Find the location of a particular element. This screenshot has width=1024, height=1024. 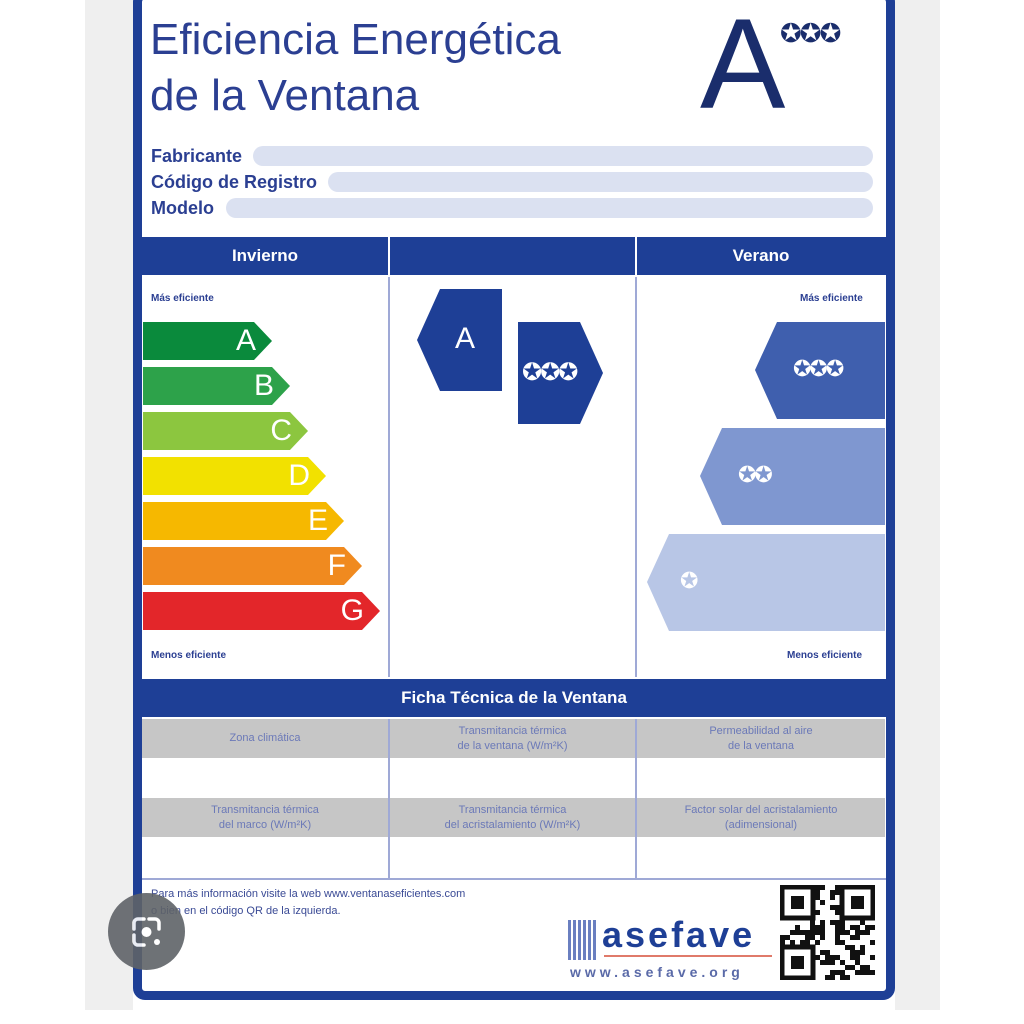

energy-class-bar-a: A is located at coordinates (207, 341).